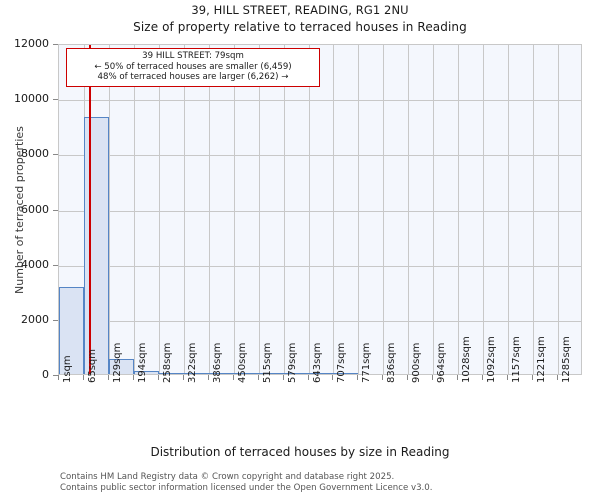  What do you see at coordinates (90, 209) in the screenshot?
I see `property-size-marker-line` at bounding box center [90, 209].